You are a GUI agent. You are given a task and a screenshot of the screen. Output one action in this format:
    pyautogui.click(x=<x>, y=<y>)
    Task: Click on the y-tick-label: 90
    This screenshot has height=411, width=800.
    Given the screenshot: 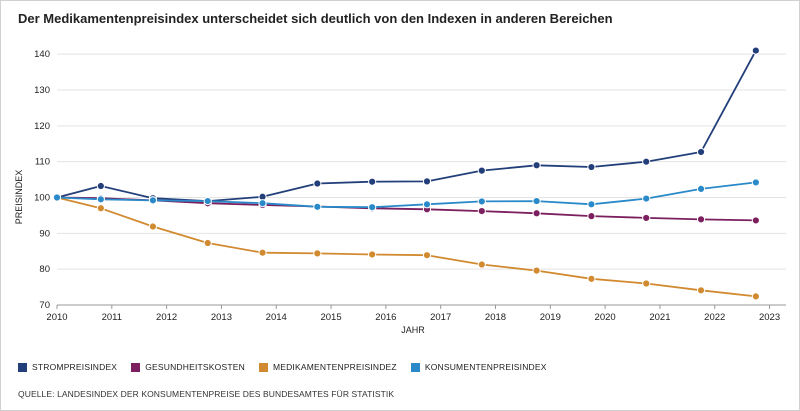 What is the action you would take?
    pyautogui.click(x=44, y=233)
    